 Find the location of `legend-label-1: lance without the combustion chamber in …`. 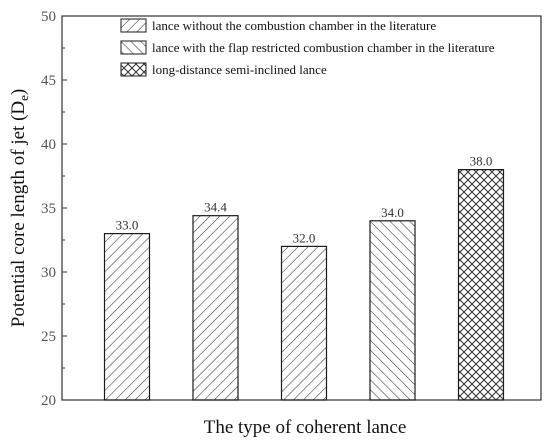

legend-label-1: lance without the combustion chamber in … is located at coordinates (294, 25).